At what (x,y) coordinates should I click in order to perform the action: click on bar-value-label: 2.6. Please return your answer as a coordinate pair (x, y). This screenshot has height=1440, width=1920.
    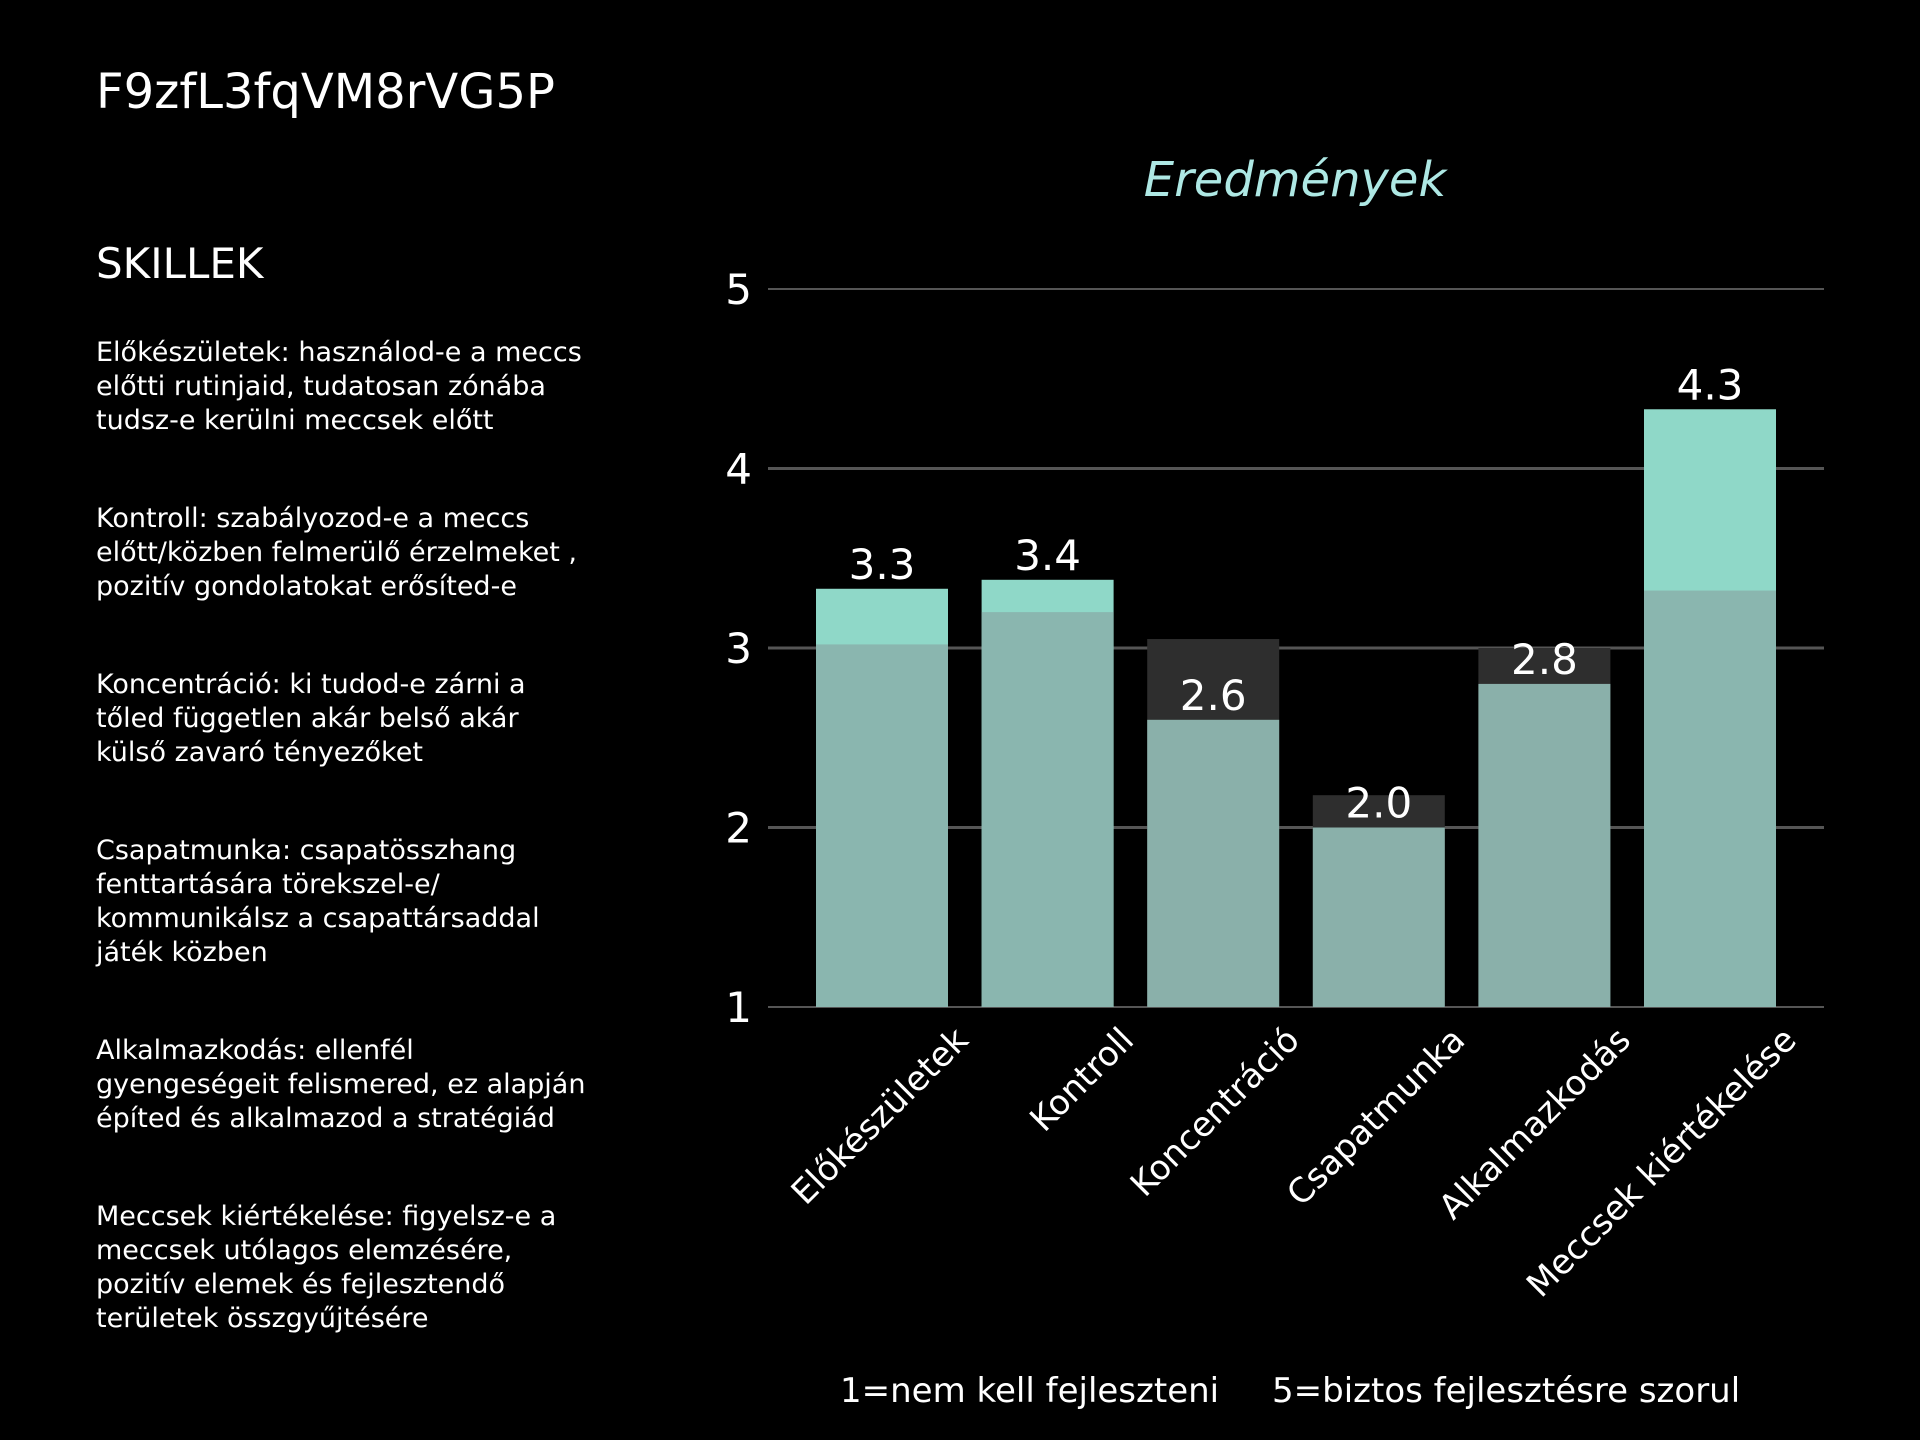
    Looking at the image, I should click on (1213, 695).